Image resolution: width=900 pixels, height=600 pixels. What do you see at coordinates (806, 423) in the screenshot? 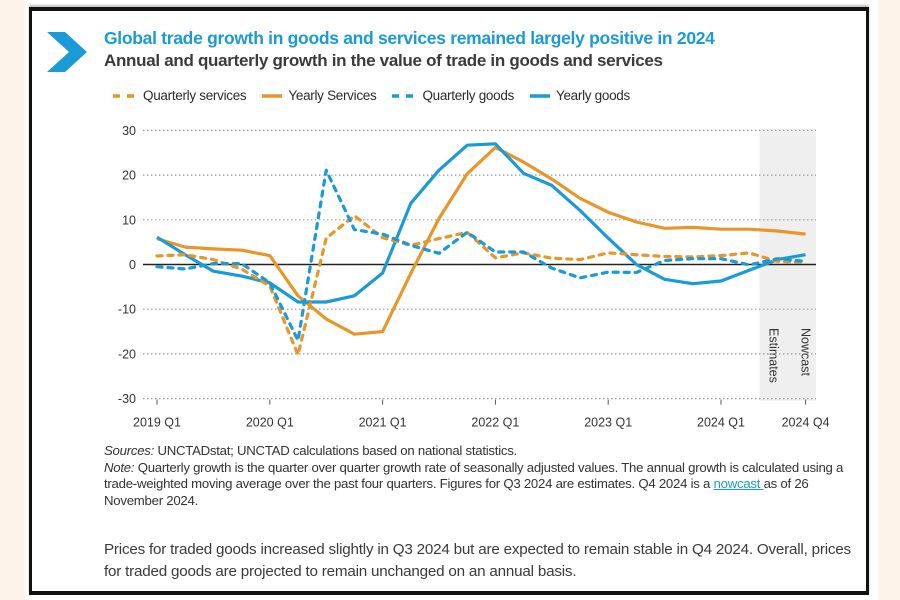
I see `x-tick-label: 2024 Q4` at bounding box center [806, 423].